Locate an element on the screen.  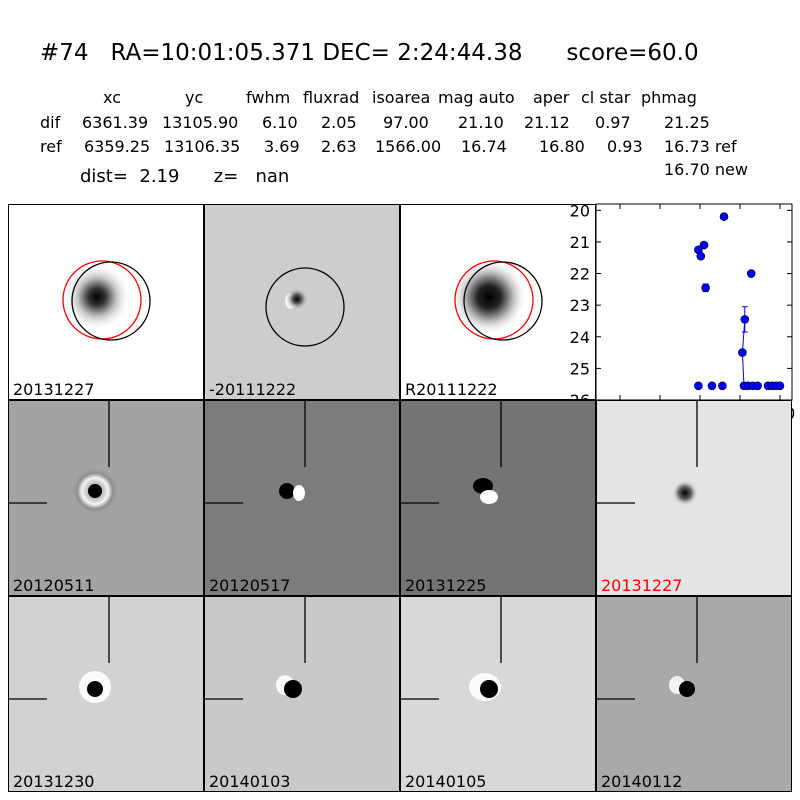
cutout-diff-panel: -20111222 is located at coordinates (302, 302).